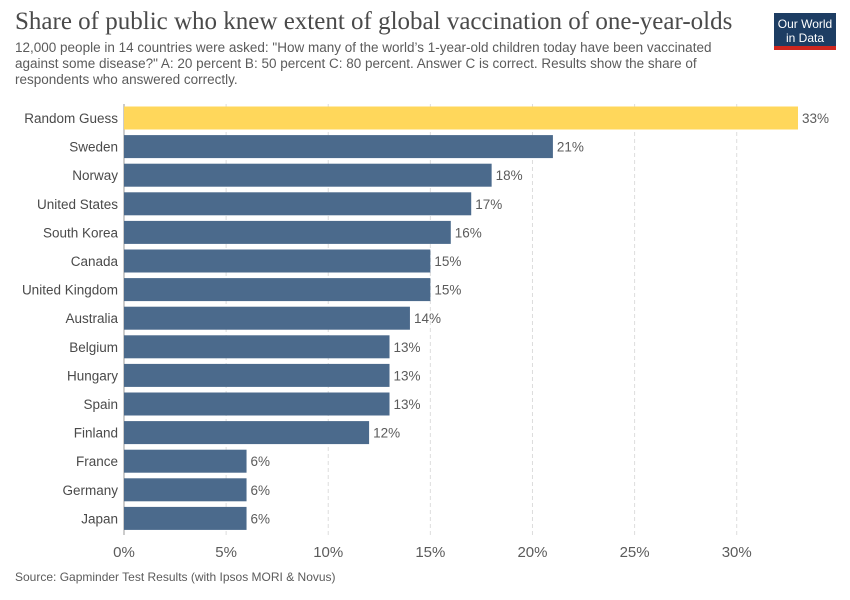  What do you see at coordinates (427, 318) in the screenshot?
I see `value-label: 14%` at bounding box center [427, 318].